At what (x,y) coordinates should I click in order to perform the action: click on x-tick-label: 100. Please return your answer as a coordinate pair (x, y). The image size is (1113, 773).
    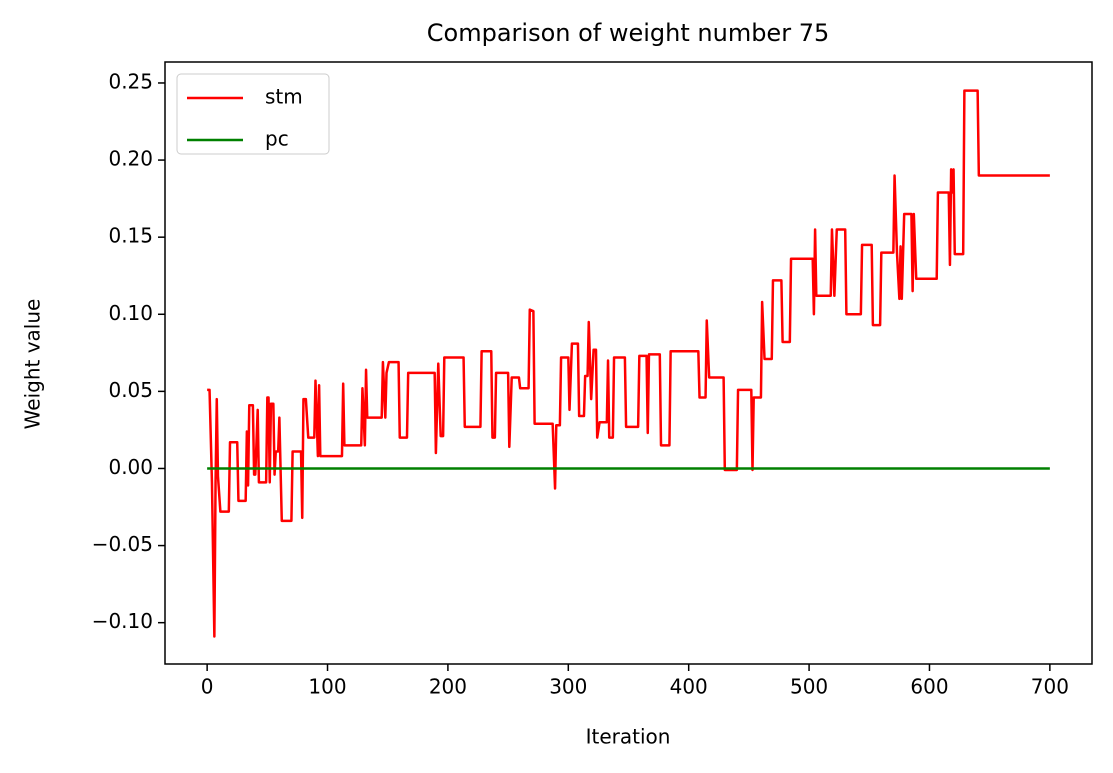
    Looking at the image, I should click on (327, 687).